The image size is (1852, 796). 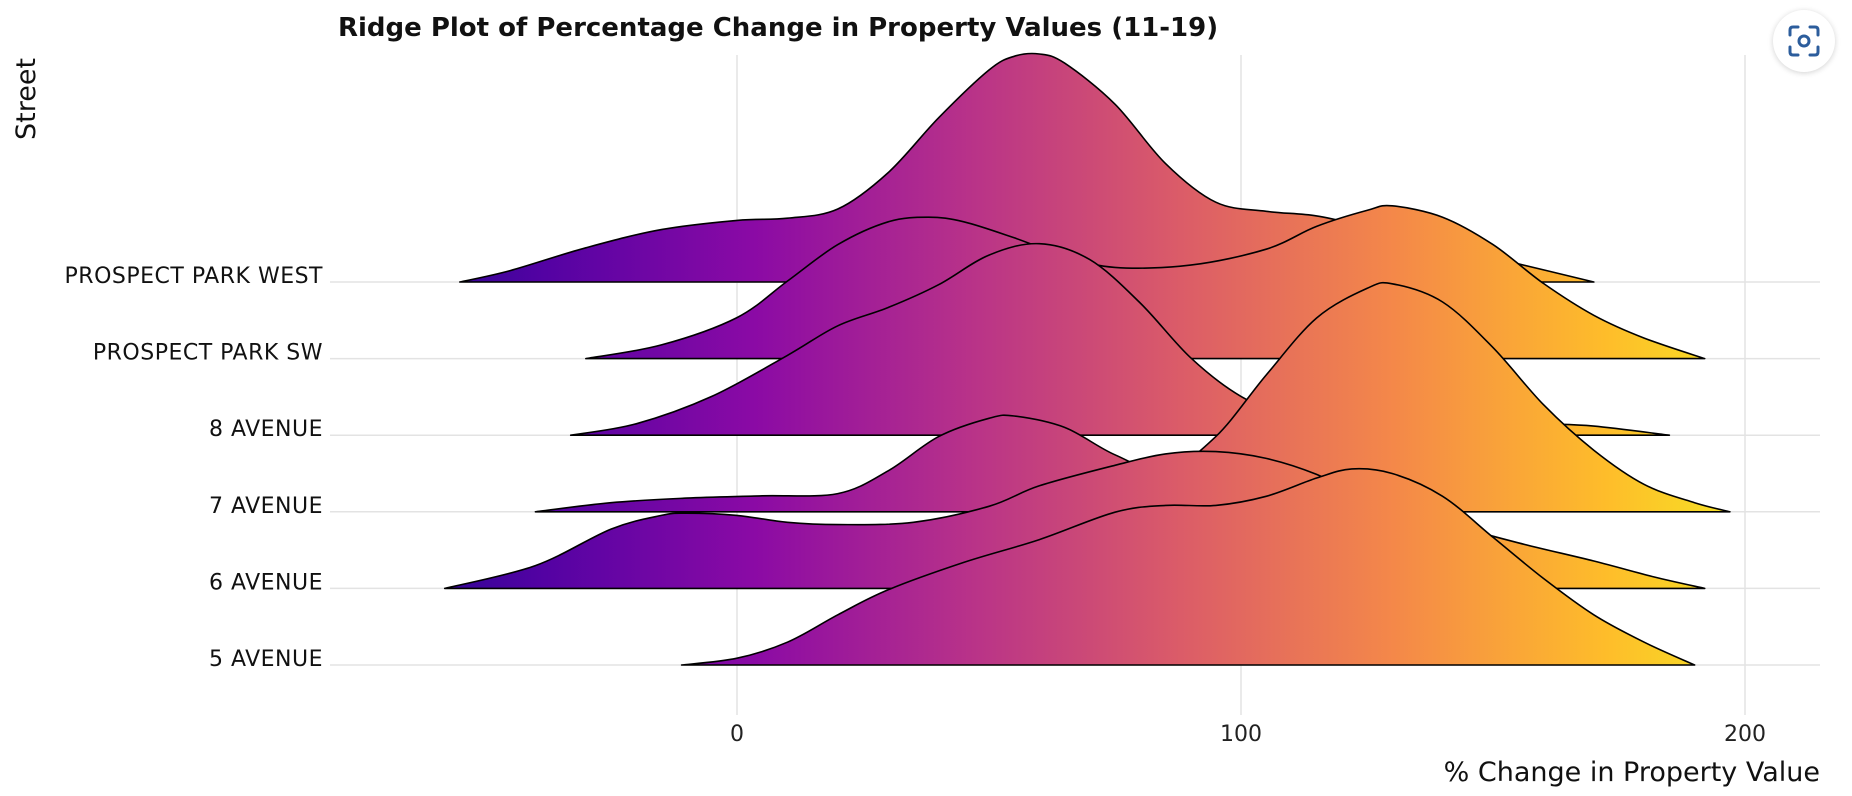 I want to click on ridge-5-avenue, so click(x=1188, y=566).